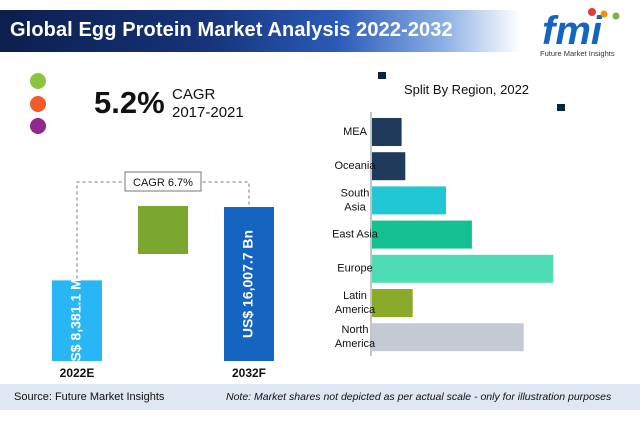 The image size is (640, 439). I want to click on region-label: MEA, so click(355, 132).